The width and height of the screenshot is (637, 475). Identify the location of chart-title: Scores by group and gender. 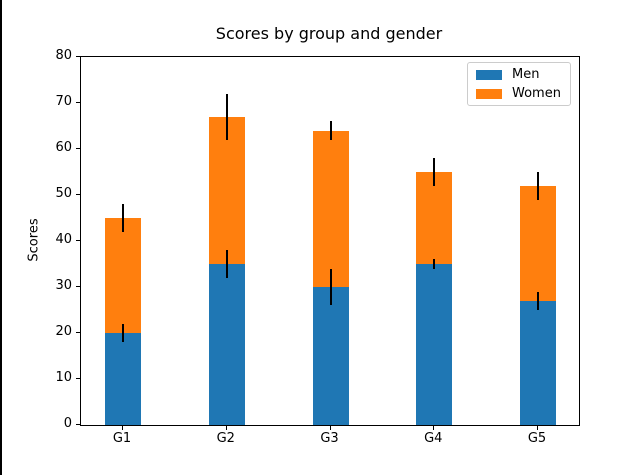
(329, 33).